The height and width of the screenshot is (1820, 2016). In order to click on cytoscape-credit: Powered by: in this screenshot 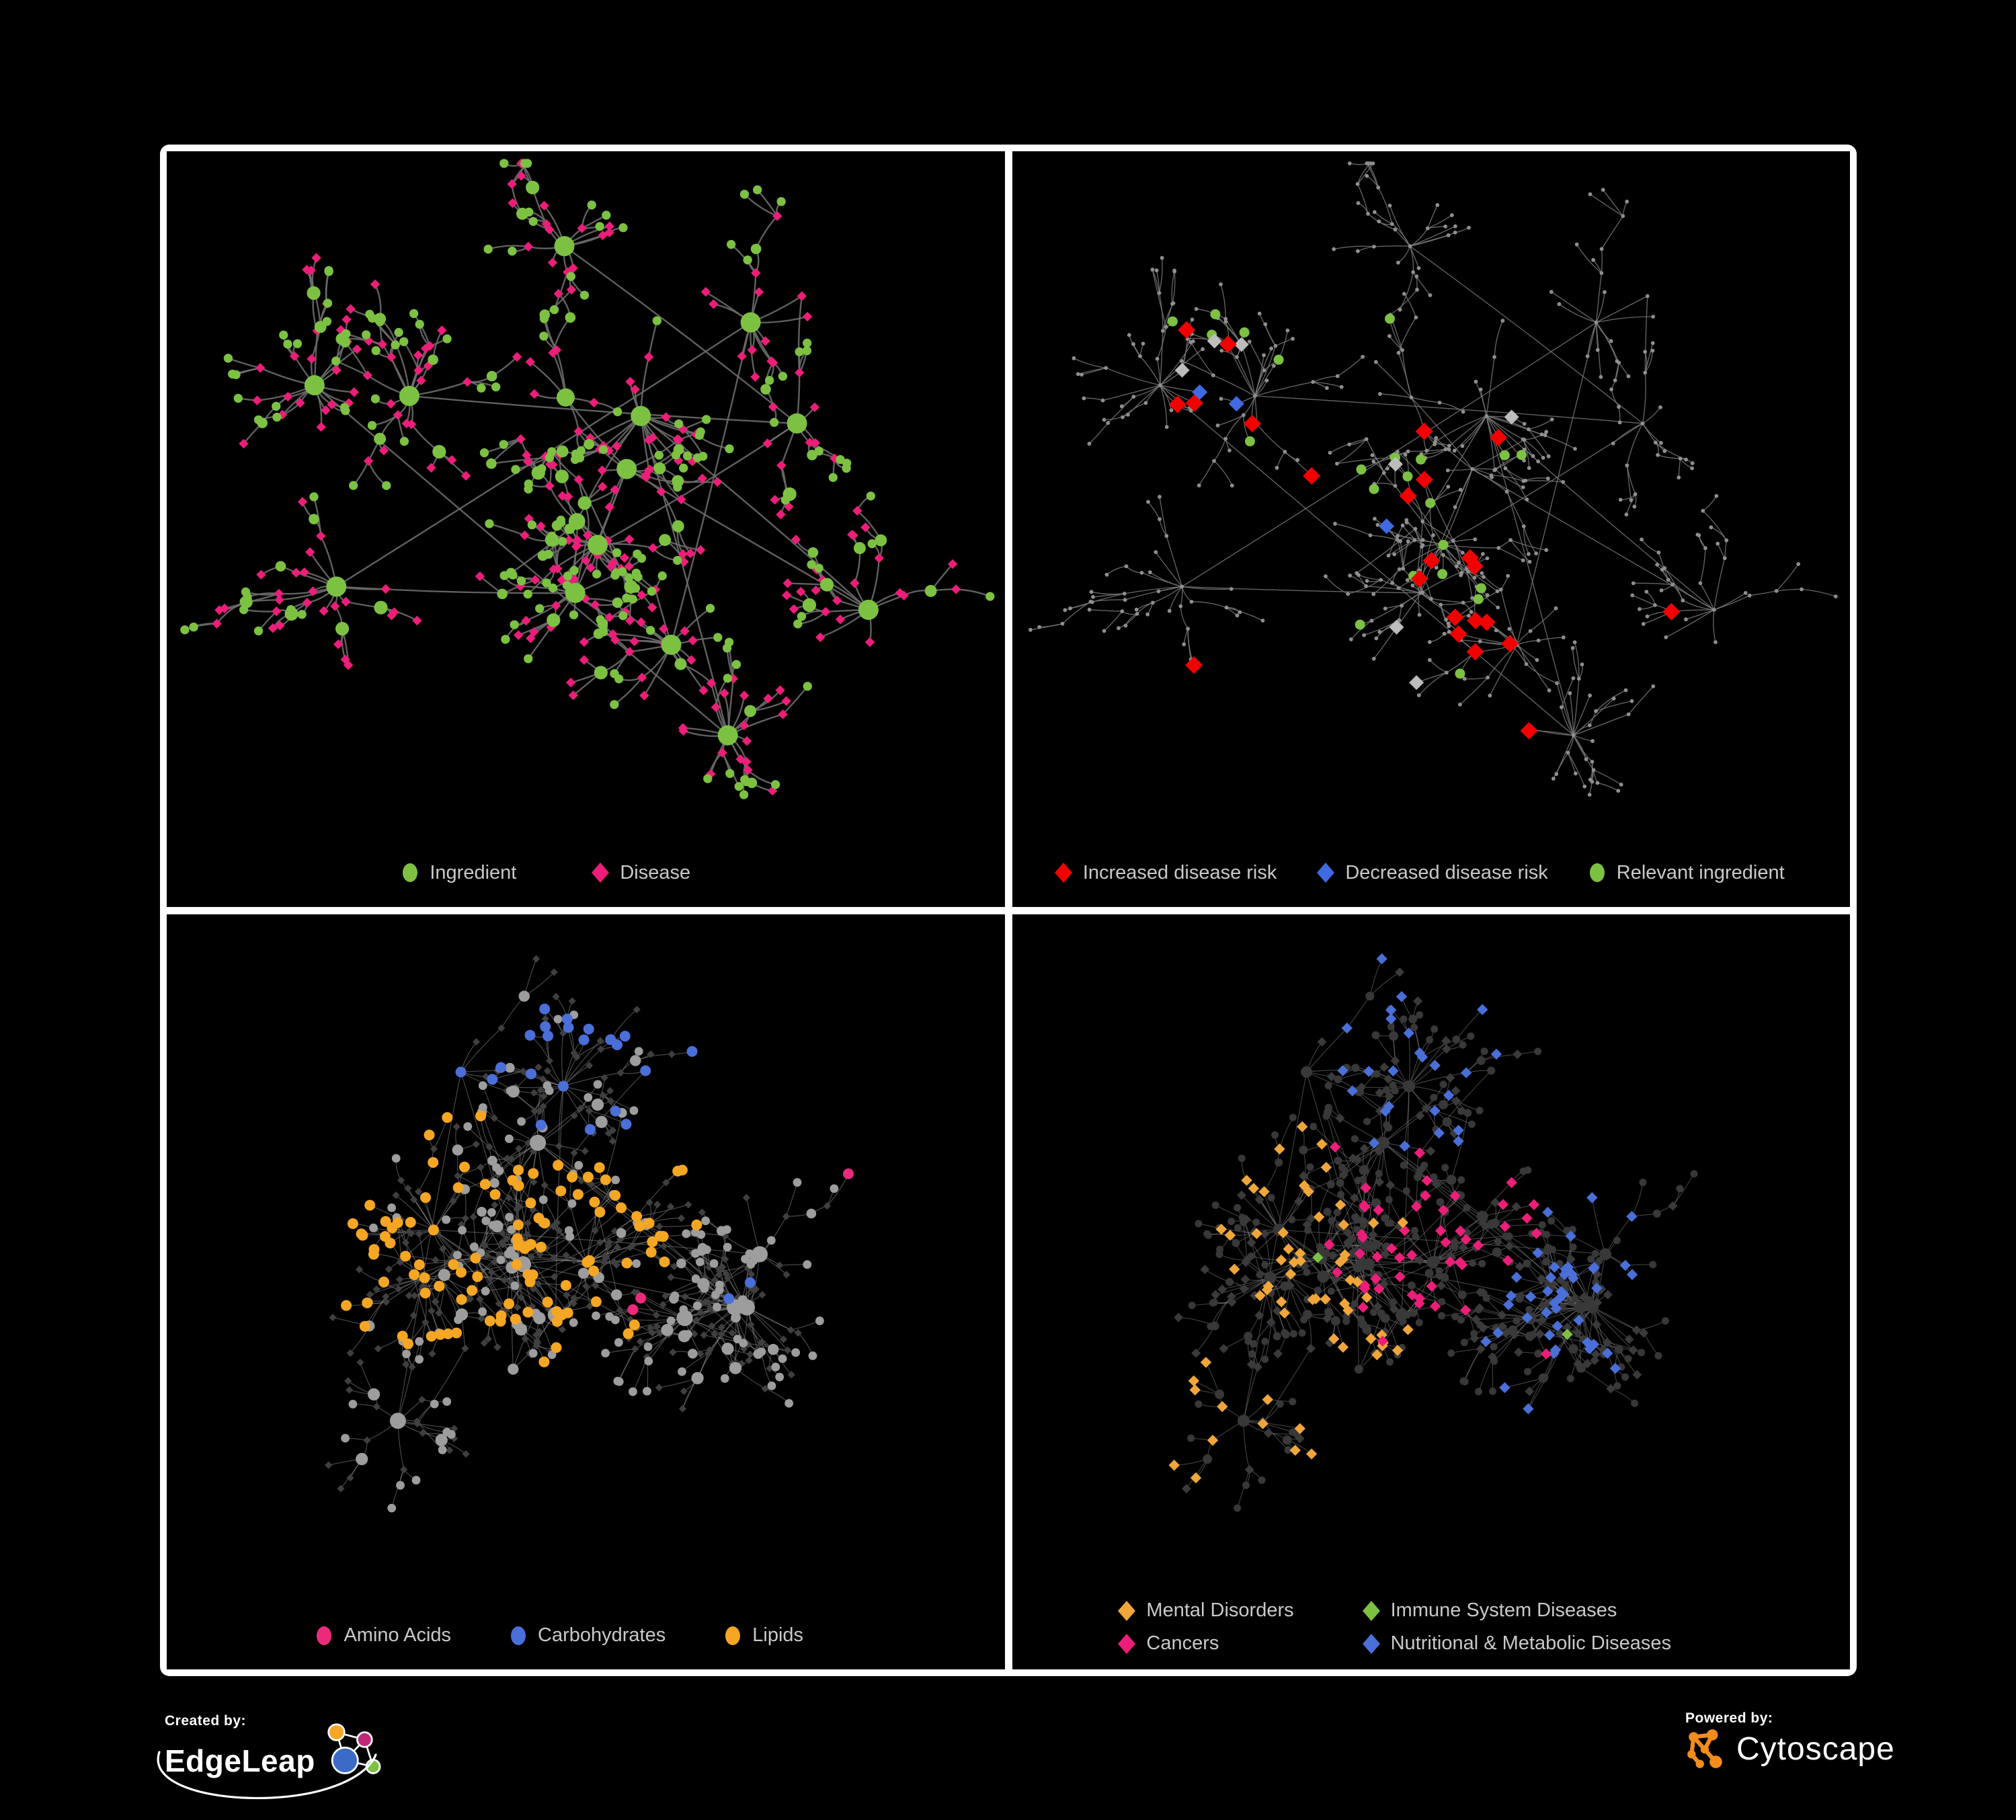, I will do `click(1790, 1740)`.